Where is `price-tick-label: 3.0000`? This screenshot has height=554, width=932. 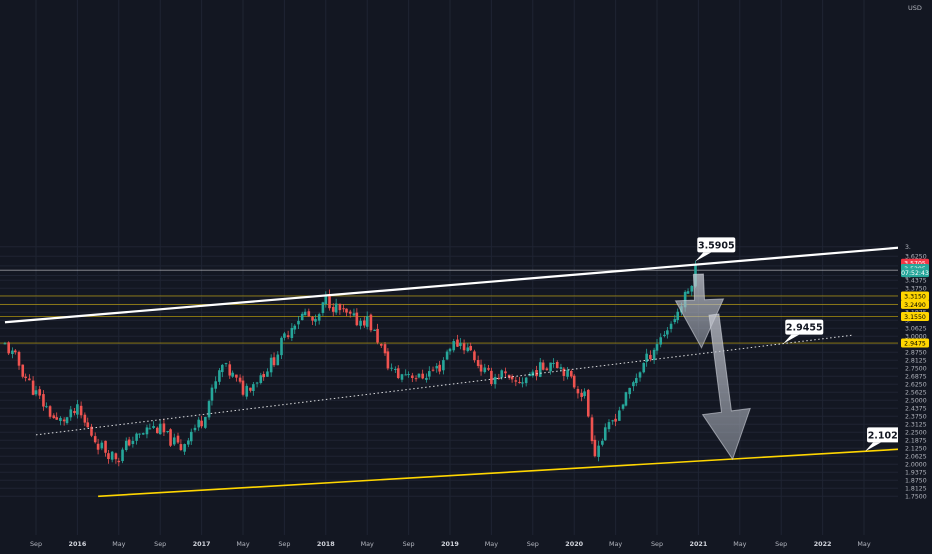 price-tick-label: 3.0000 is located at coordinates (916, 337).